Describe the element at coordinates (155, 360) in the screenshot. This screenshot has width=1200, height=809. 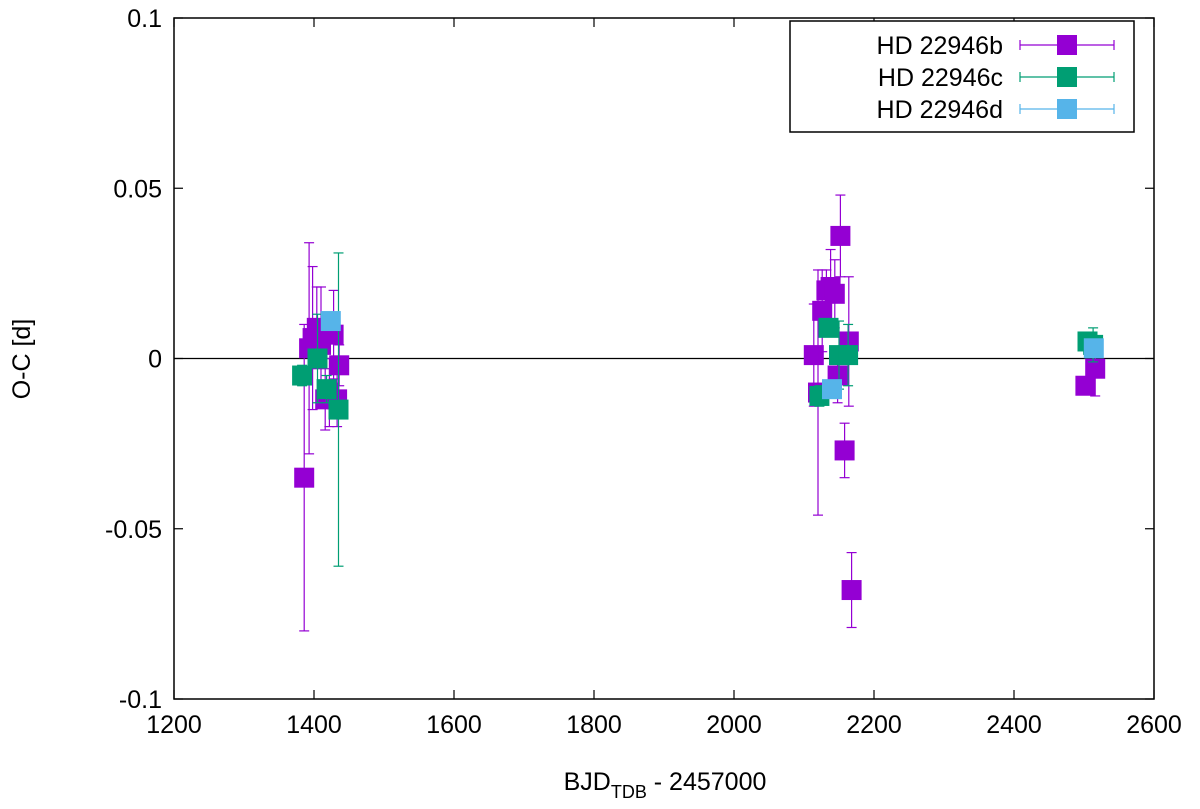
I see `y-tick-label: 0` at that location.